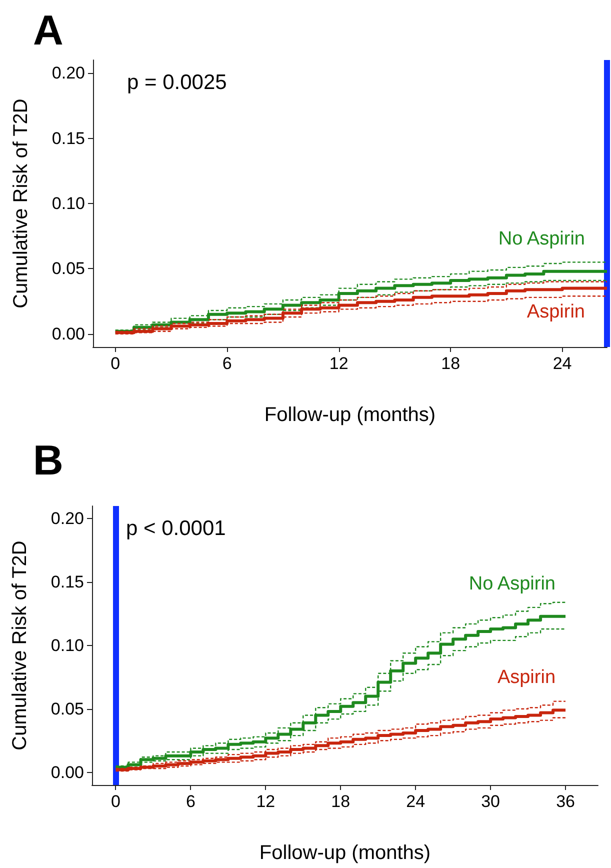  I want to click on chart-title: B, so click(48, 460).